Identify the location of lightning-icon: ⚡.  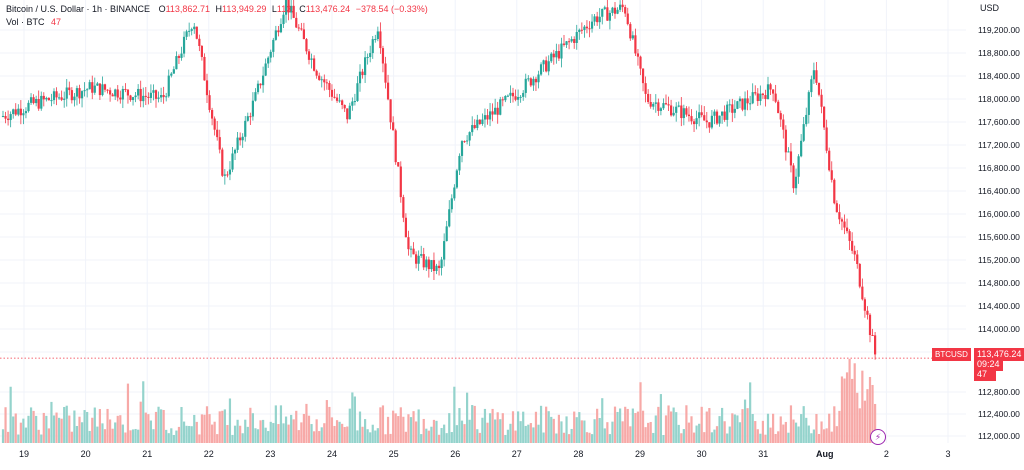
(878, 437).